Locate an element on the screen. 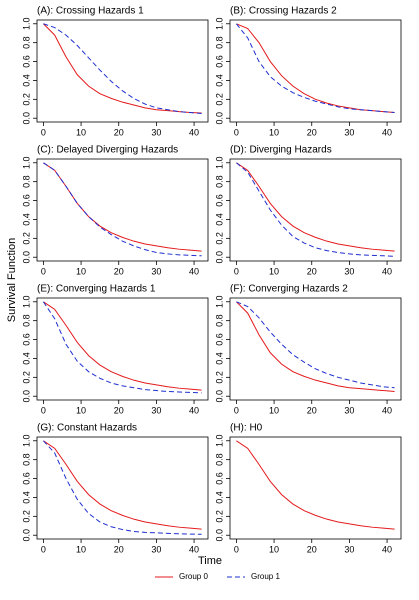 The image size is (419, 600). panel-title: (C): Delayed Diverging Hazards is located at coordinates (107, 150).